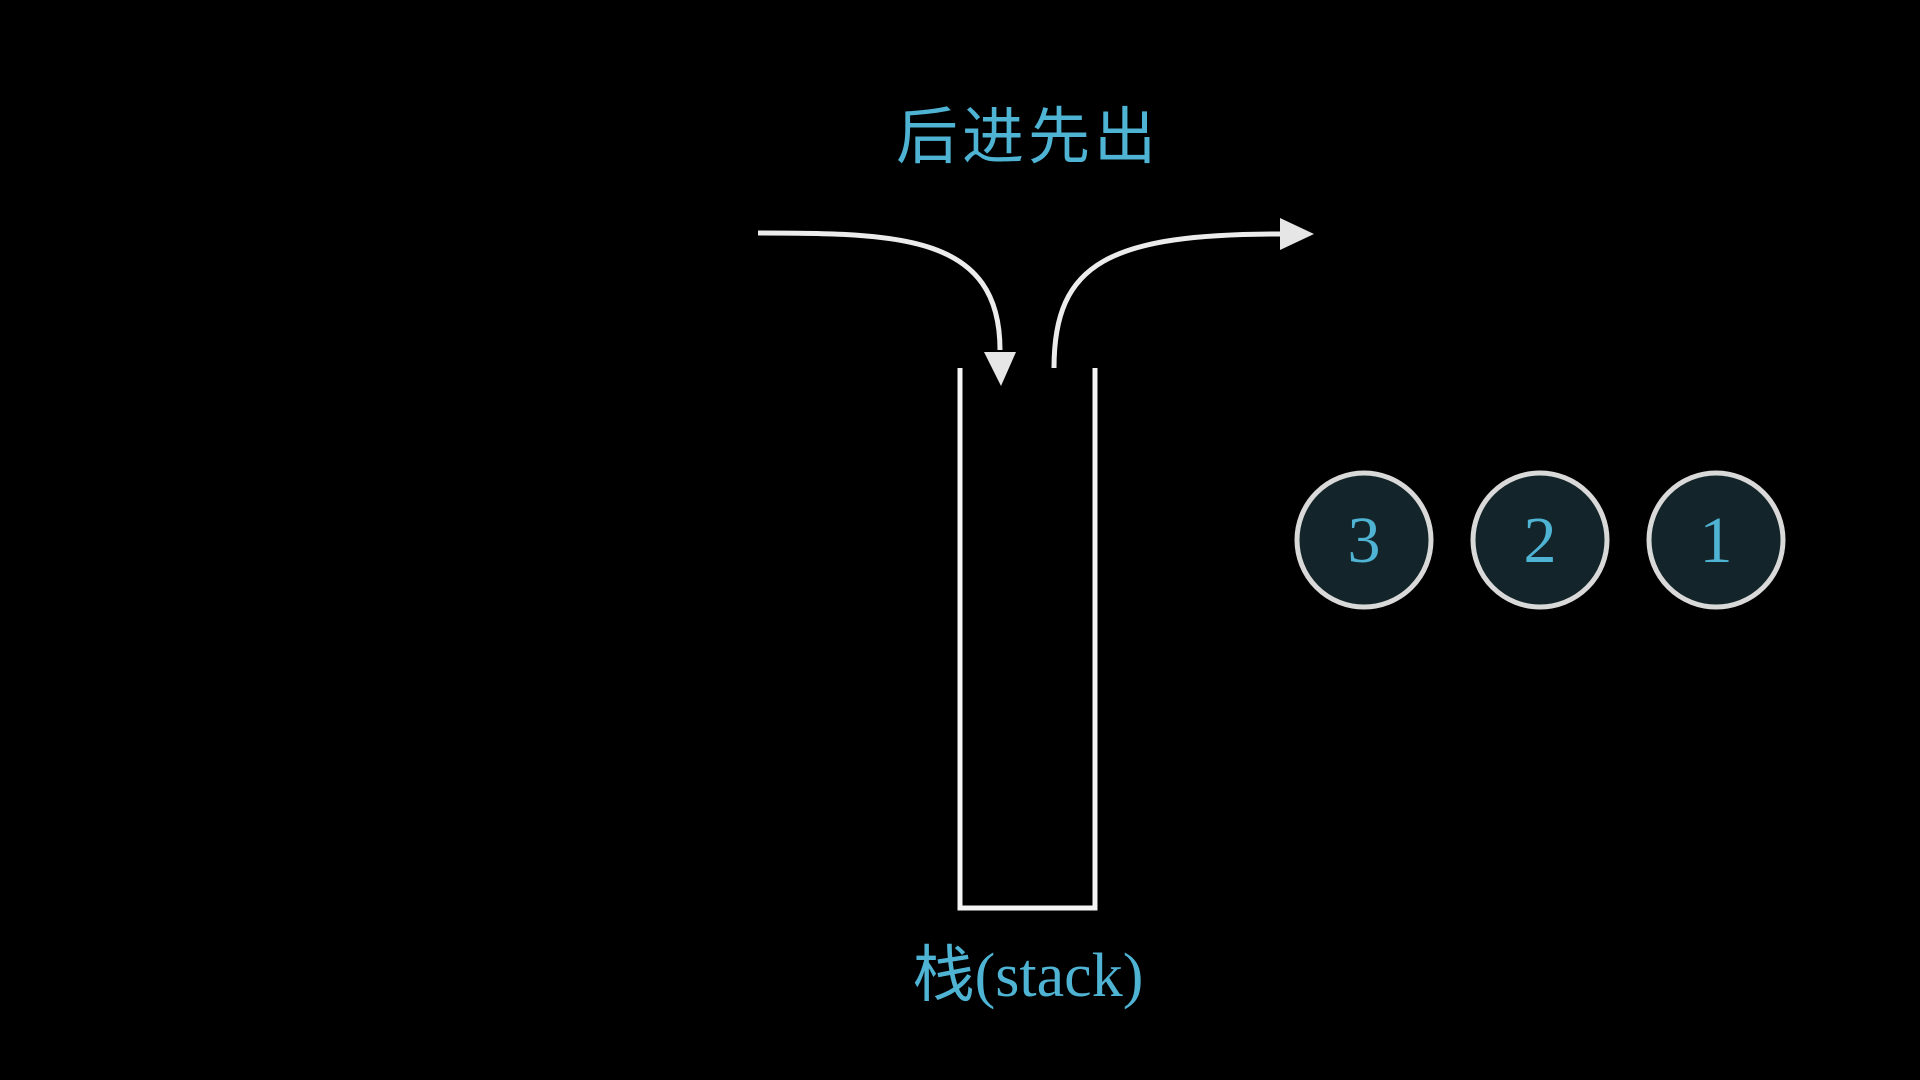  I want to click on stack-container, so click(1027, 639).